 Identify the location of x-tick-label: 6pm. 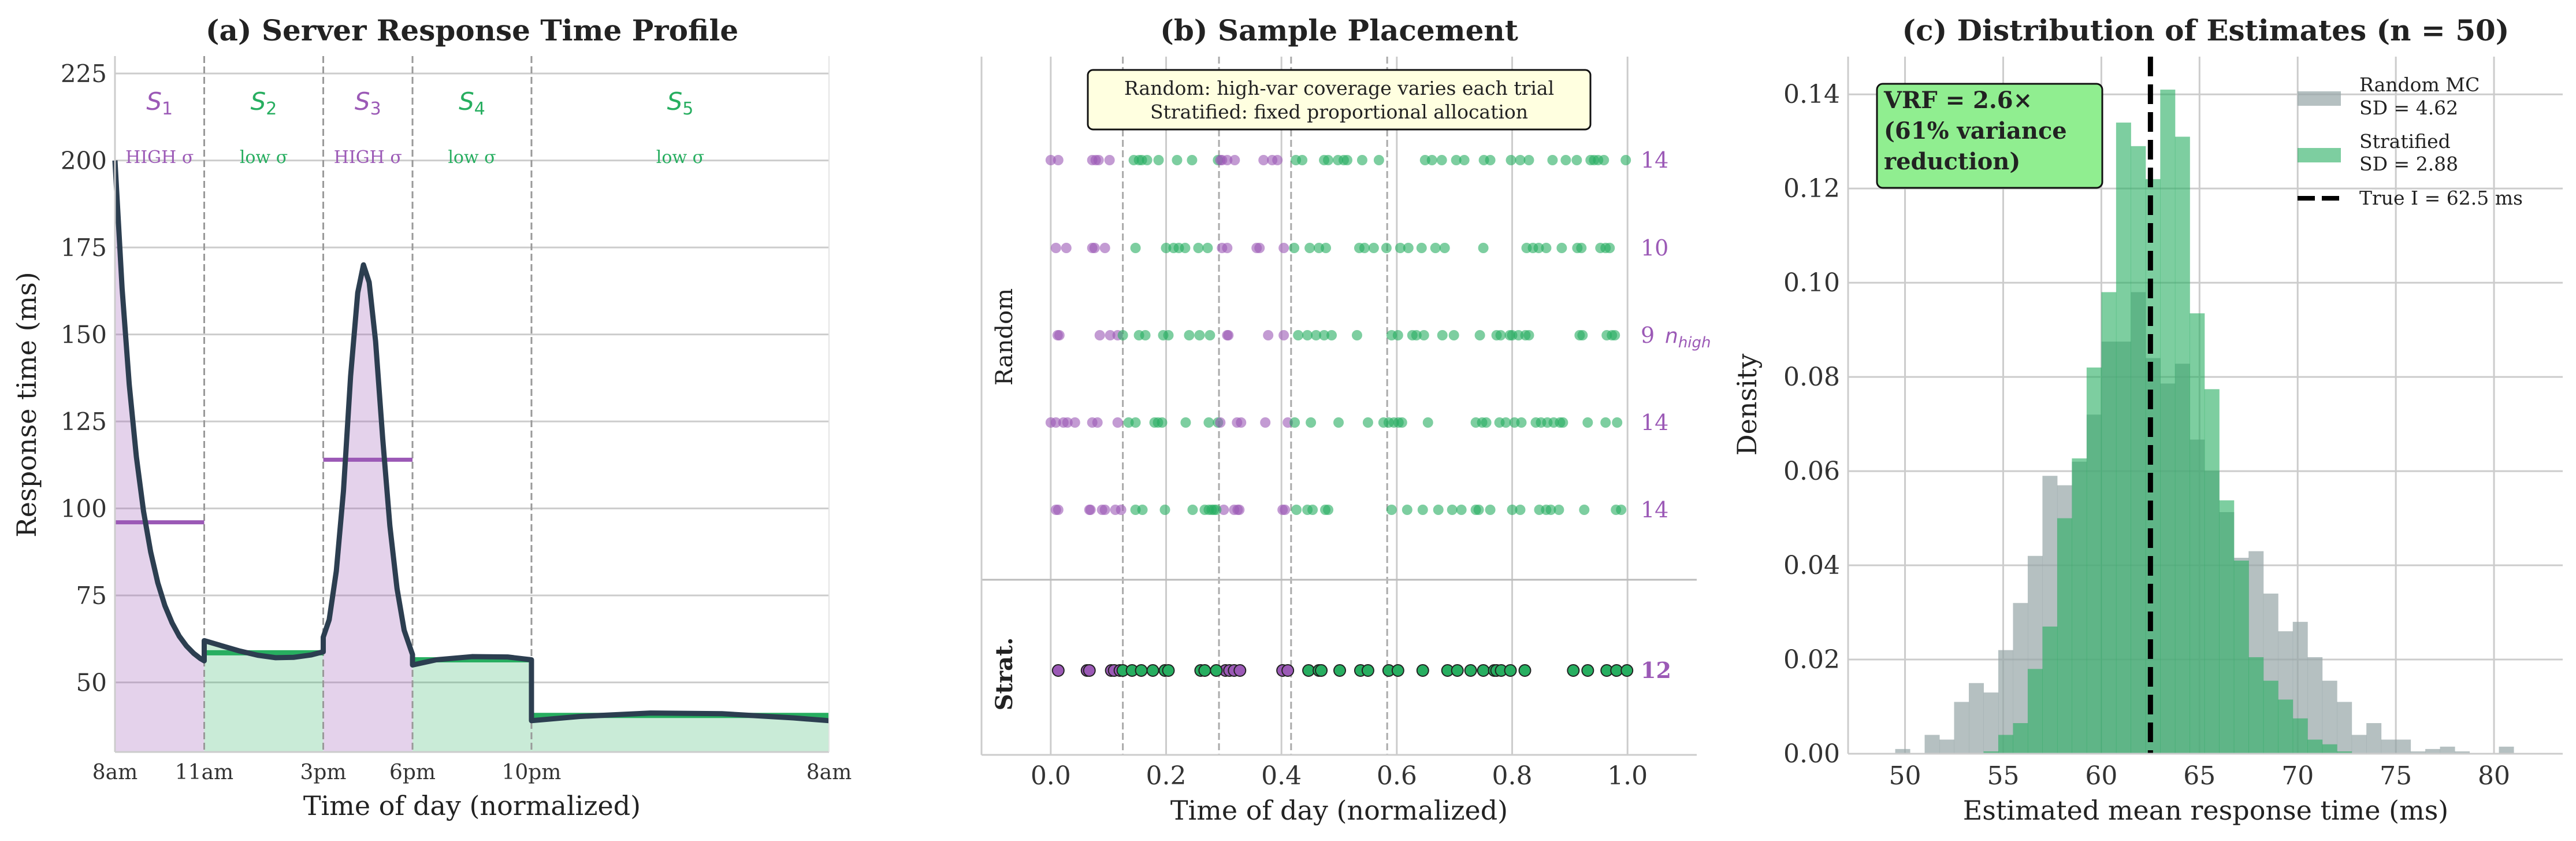
(412, 772).